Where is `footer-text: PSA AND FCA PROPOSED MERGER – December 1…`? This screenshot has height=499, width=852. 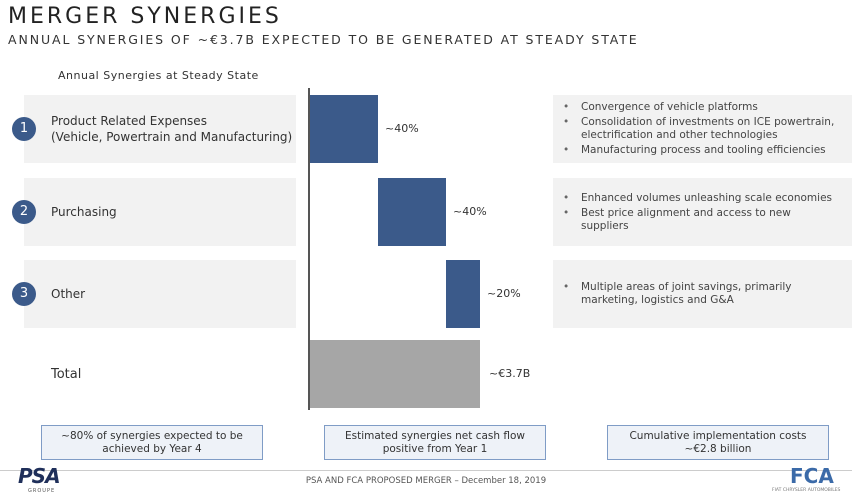
footer-text: PSA AND FCA PROPOSED MERGER – December 1… is located at coordinates (426, 481).